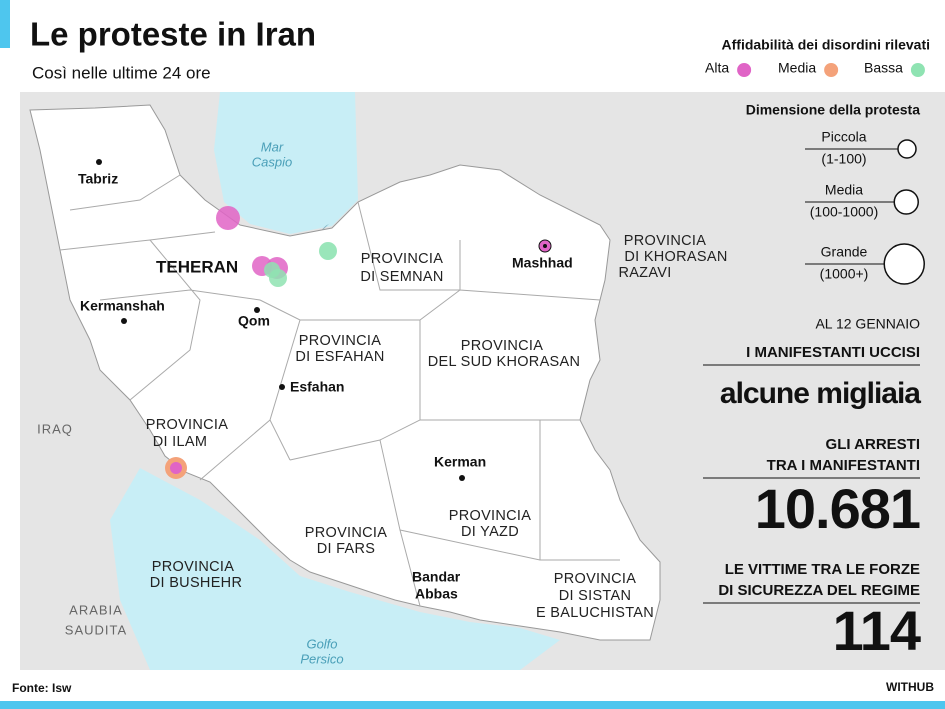 The height and width of the screenshot is (709, 945). What do you see at coordinates (843, 159) in the screenshot?
I see `size-range: (1-100)` at bounding box center [843, 159].